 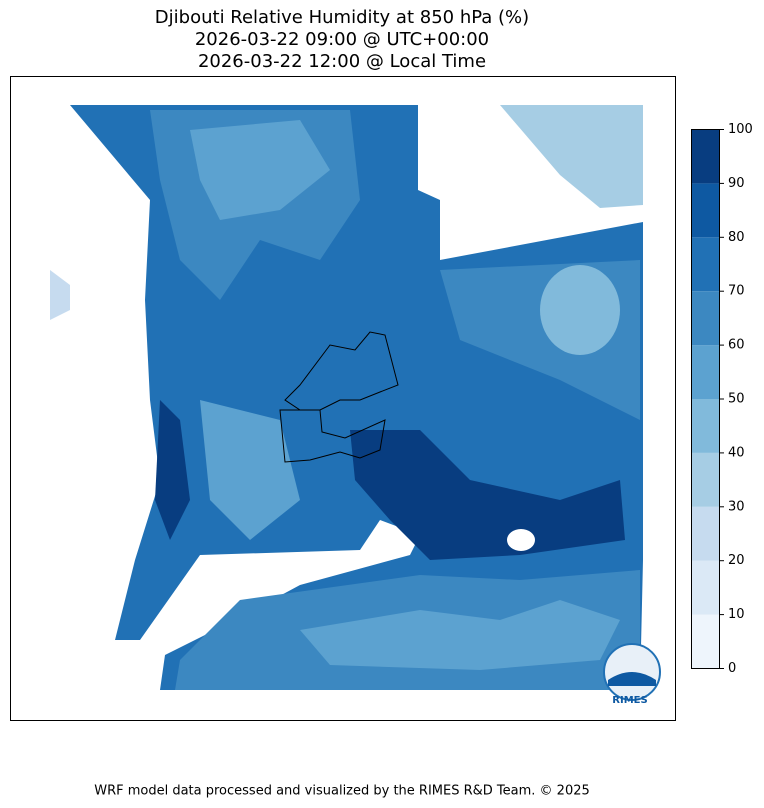 What do you see at coordinates (736, 399) in the screenshot?
I see `colorbar-tick-label: 50` at bounding box center [736, 399].